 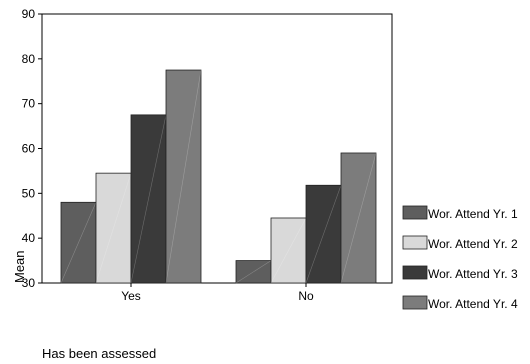 What do you see at coordinates (29, 14) in the screenshot?
I see `y-tick-label: 90` at bounding box center [29, 14].